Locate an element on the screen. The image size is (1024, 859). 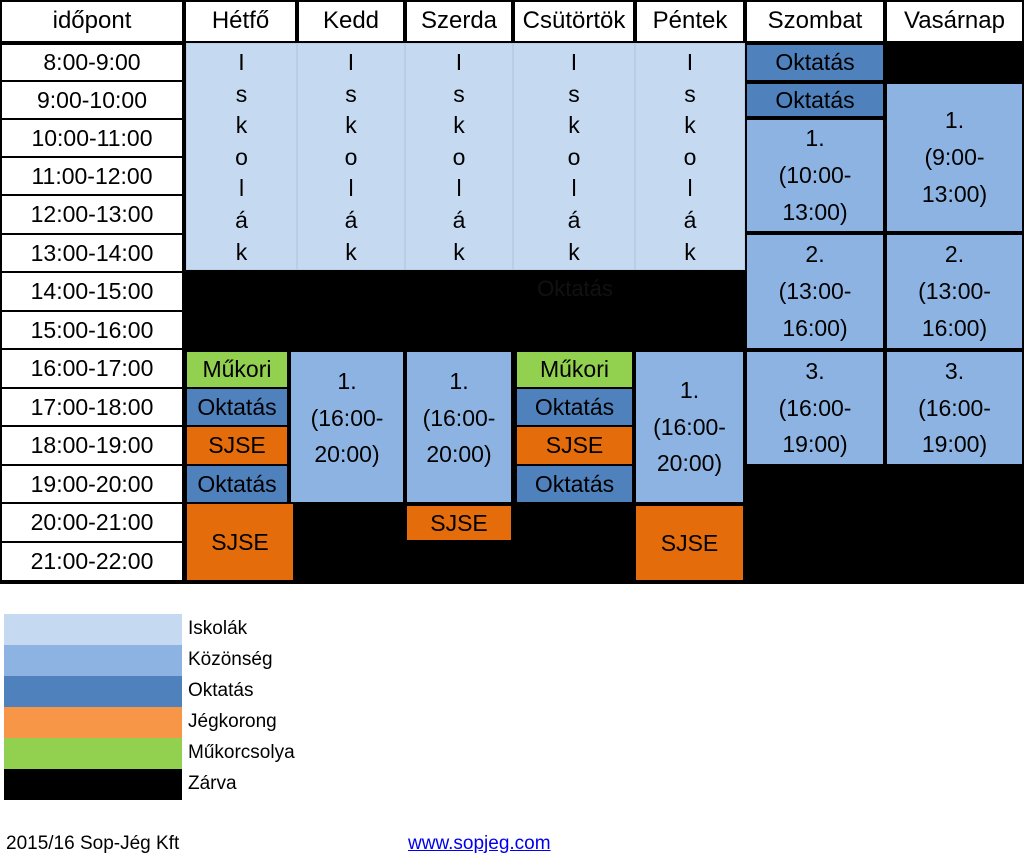
csutortok-mukori: Műkori is located at coordinates (574, 369).